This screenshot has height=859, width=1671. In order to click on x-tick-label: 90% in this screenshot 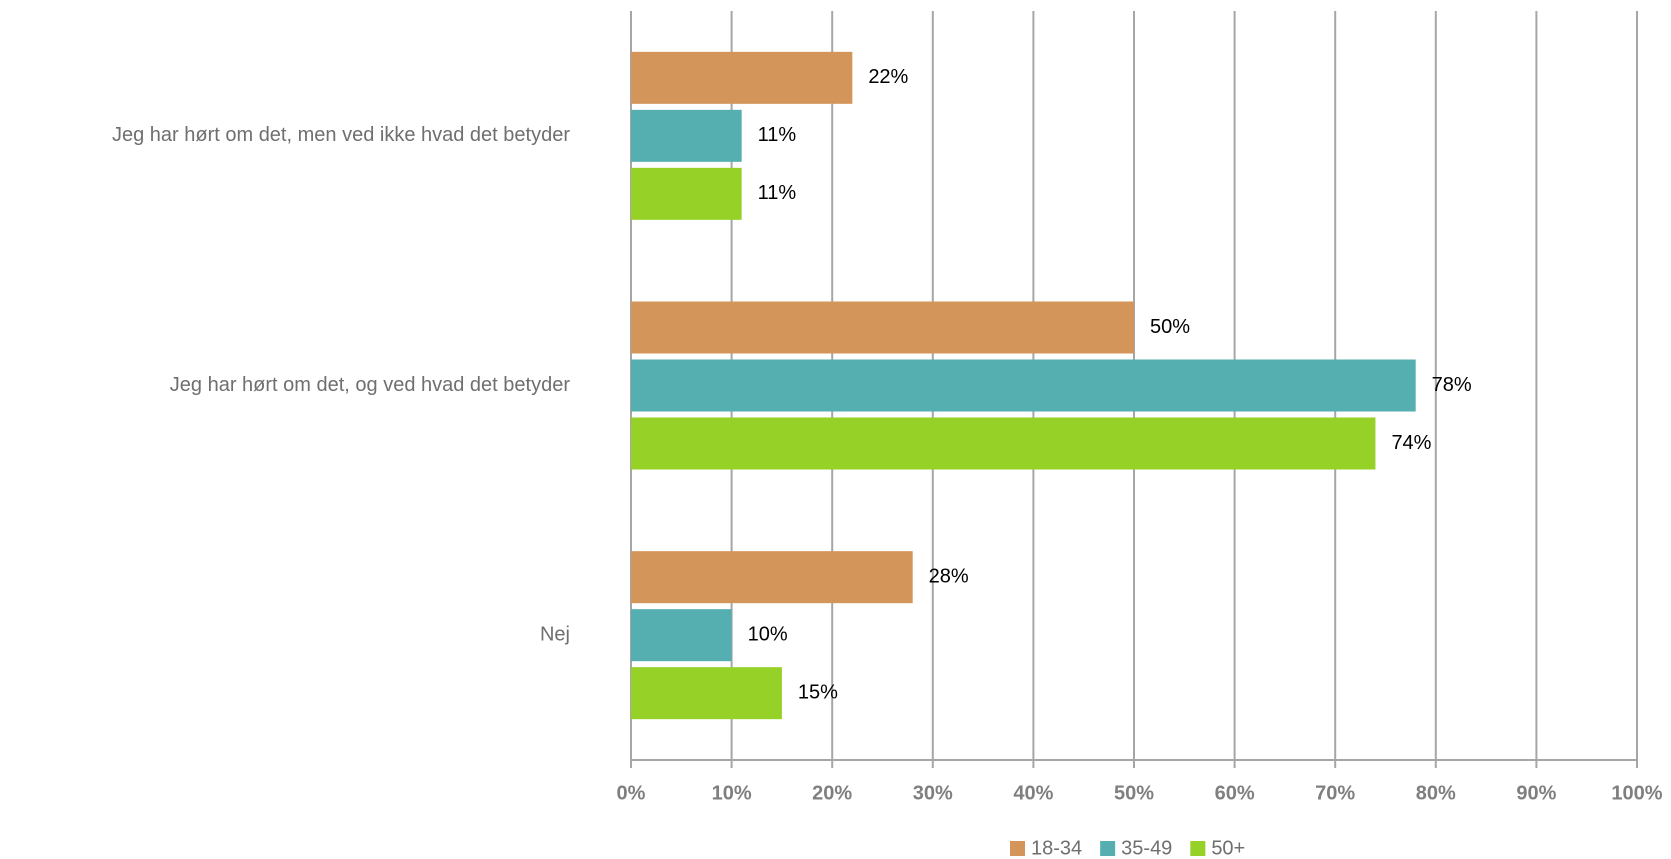, I will do `click(1536, 793)`.